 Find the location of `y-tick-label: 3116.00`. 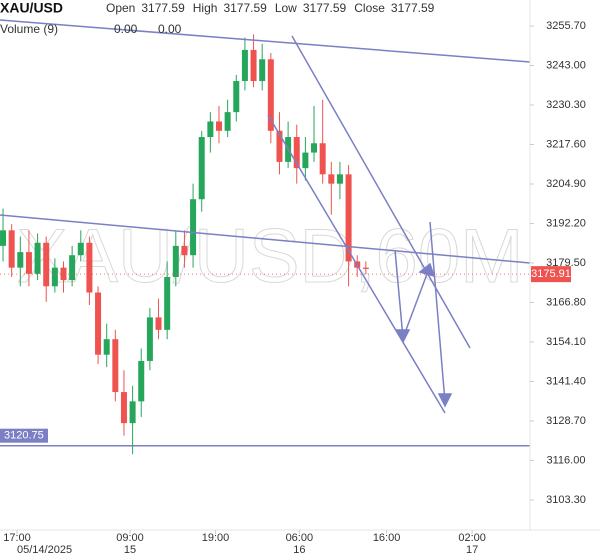

y-tick-label: 3116.00 is located at coordinates (566, 460).